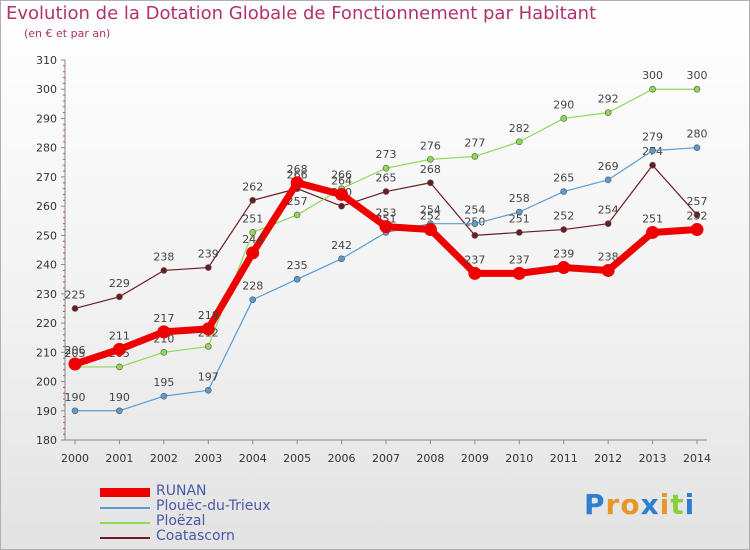 This screenshot has width=750, height=550. What do you see at coordinates (430, 145) in the screenshot?
I see `data-label: 276` at bounding box center [430, 145].